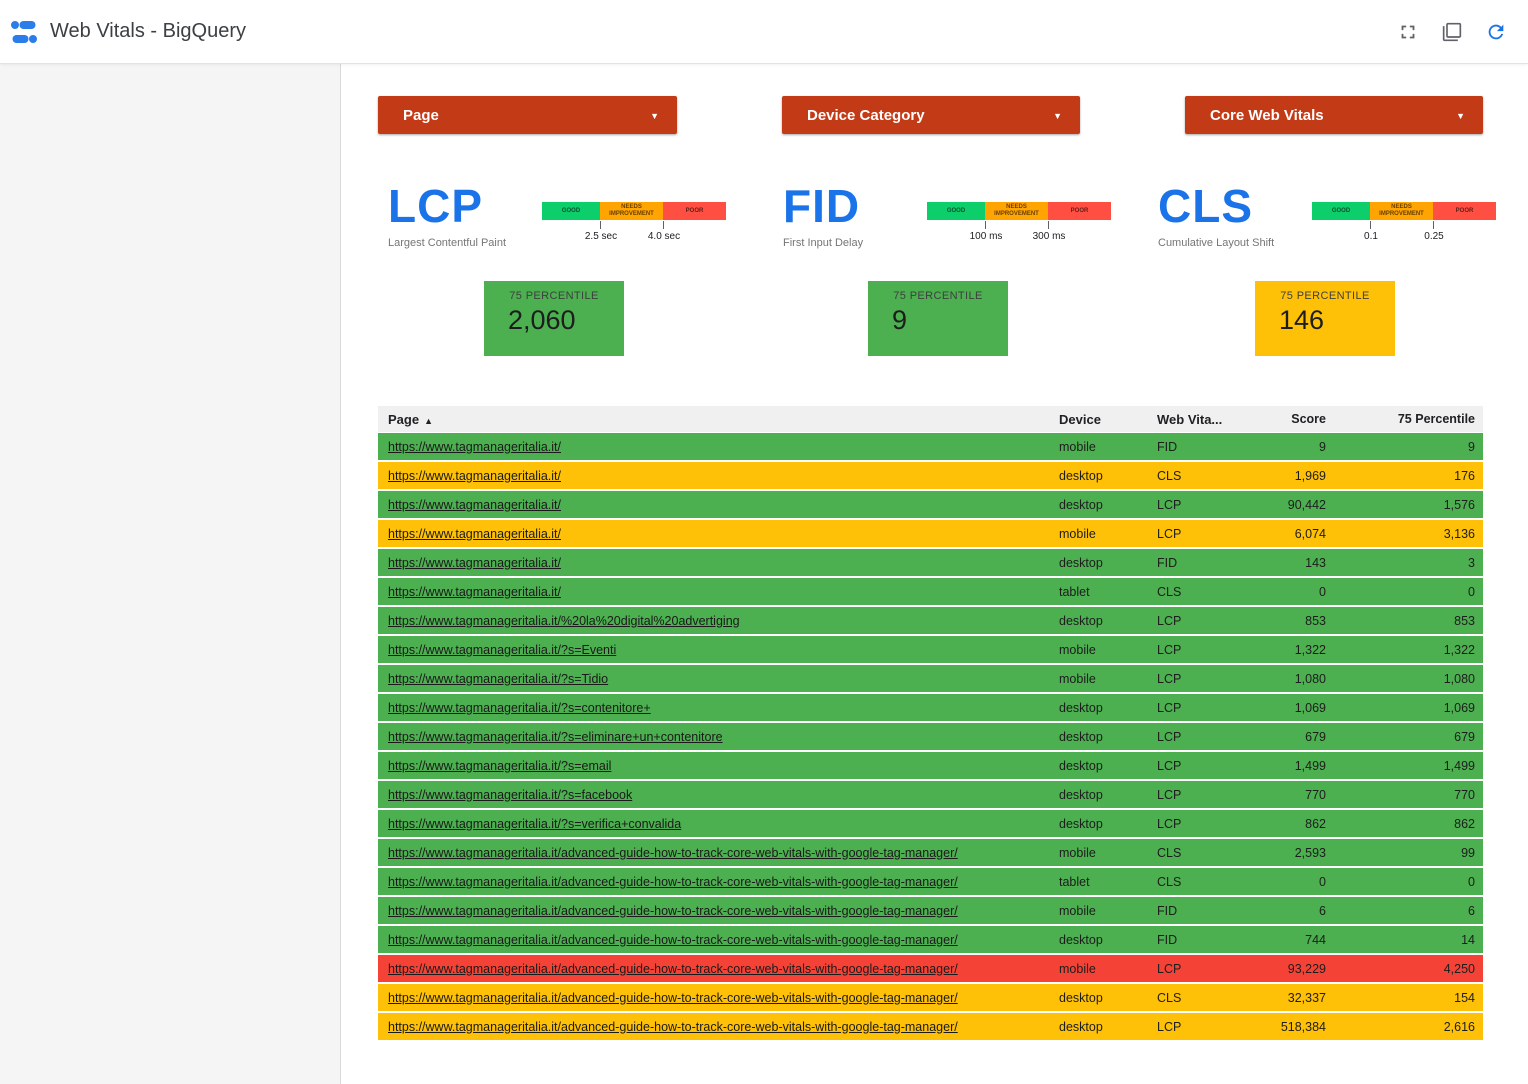 This screenshot has height=1084, width=1528. Describe the element at coordinates (956, 211) in the screenshot. I see `legend-good-segment: GOOD` at that location.